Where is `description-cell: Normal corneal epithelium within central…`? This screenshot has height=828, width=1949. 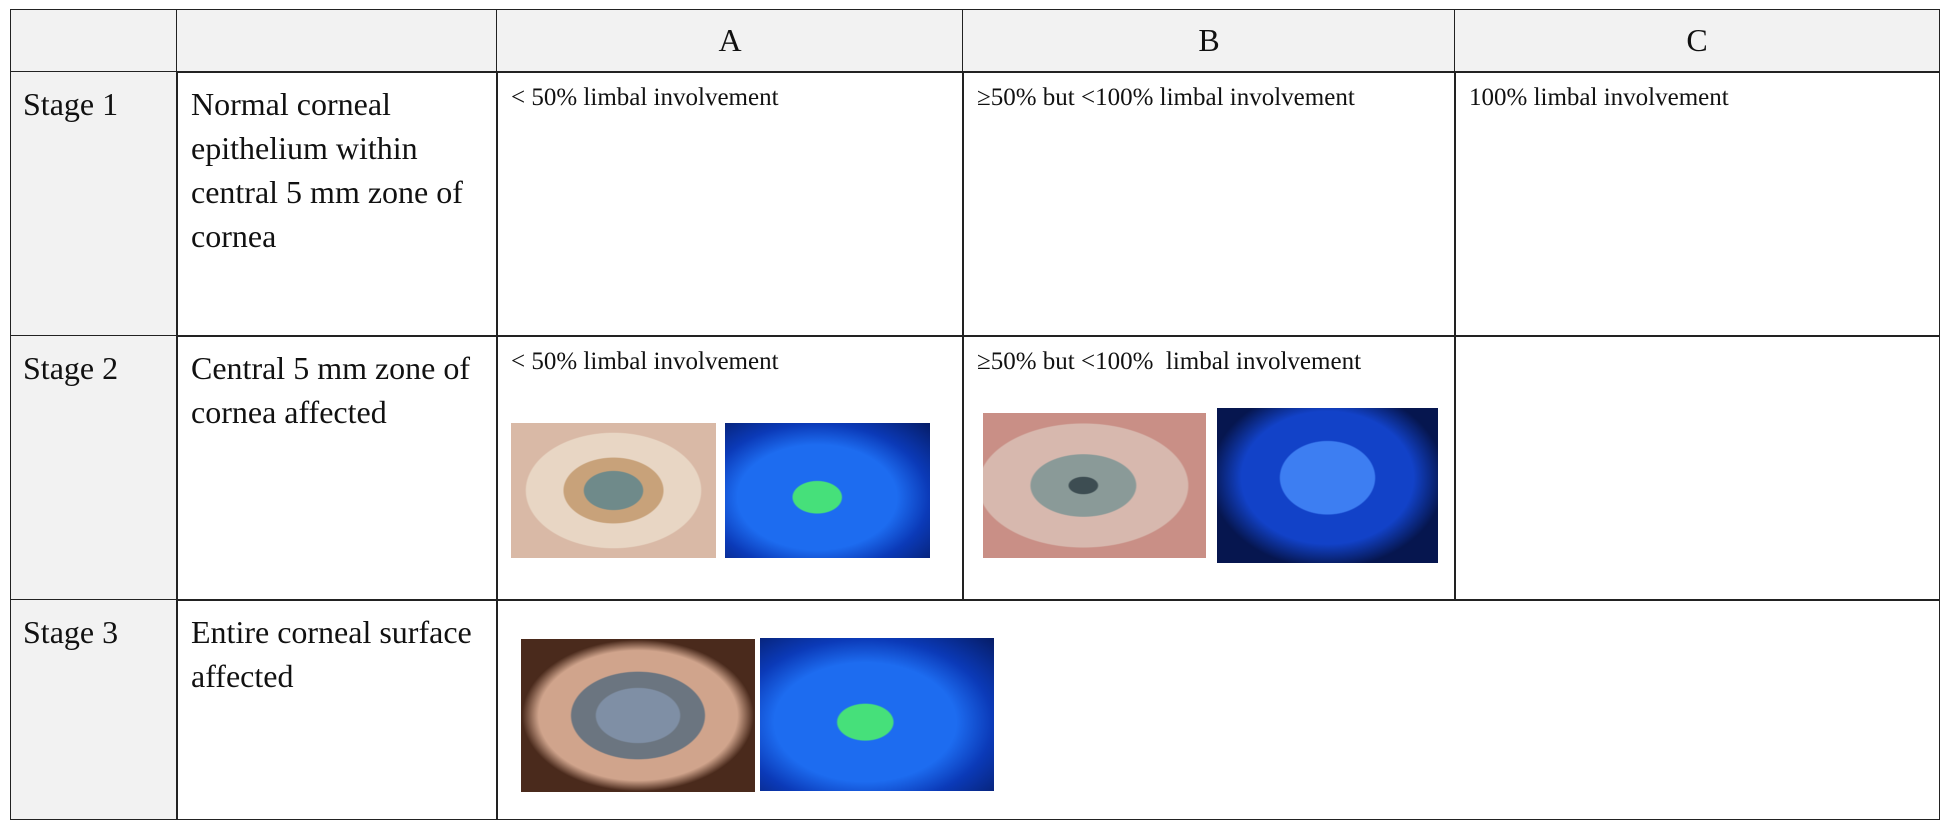
description-cell: Normal corneal epithelium within central… is located at coordinates (337, 204).